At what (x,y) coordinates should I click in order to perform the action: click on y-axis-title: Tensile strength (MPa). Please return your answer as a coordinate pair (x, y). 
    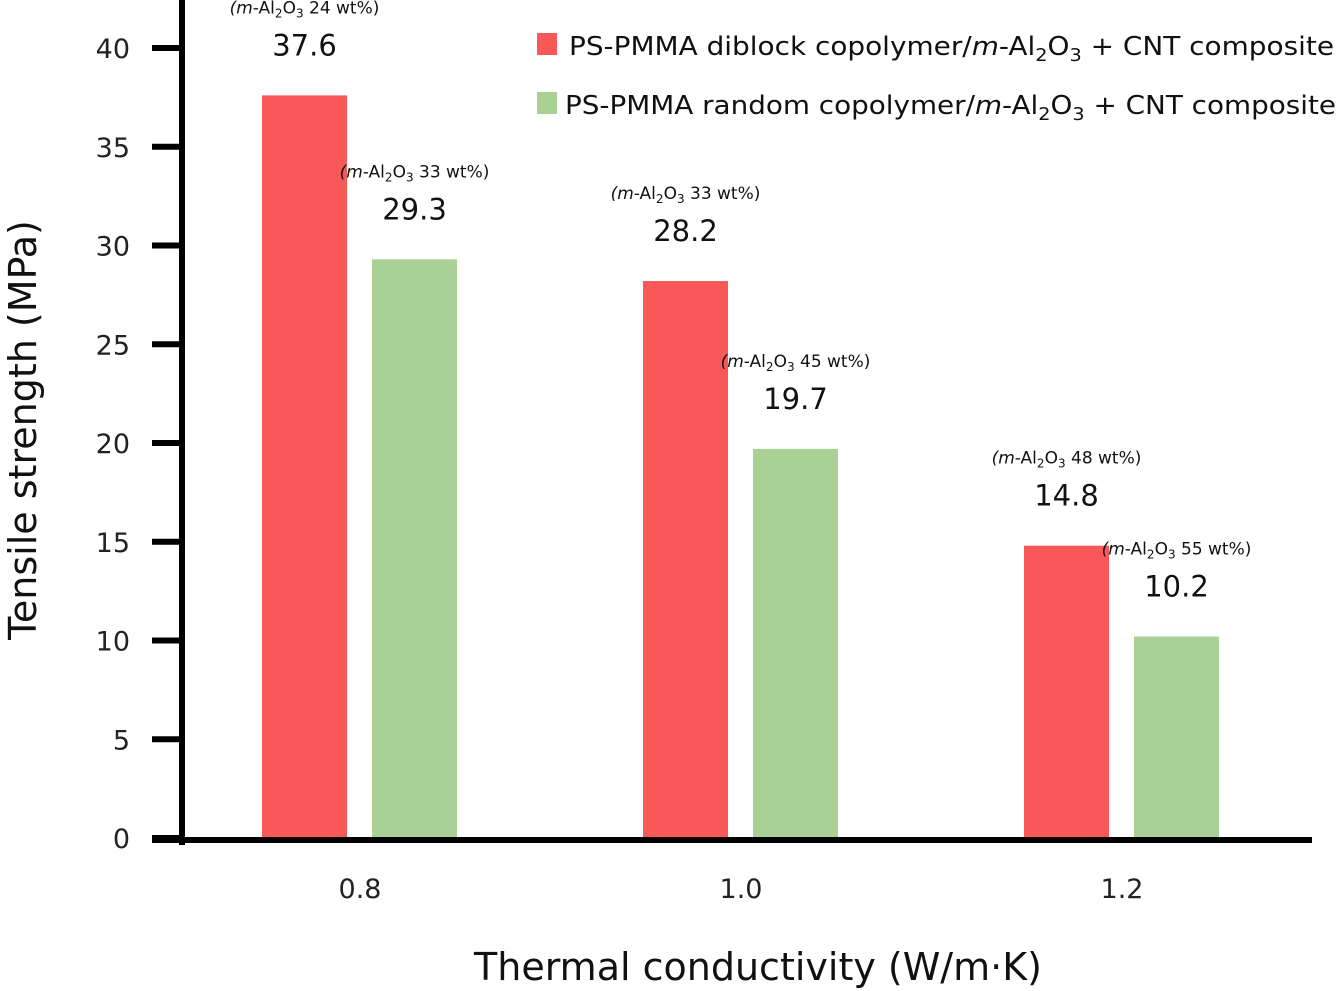
    Looking at the image, I should click on (23, 430).